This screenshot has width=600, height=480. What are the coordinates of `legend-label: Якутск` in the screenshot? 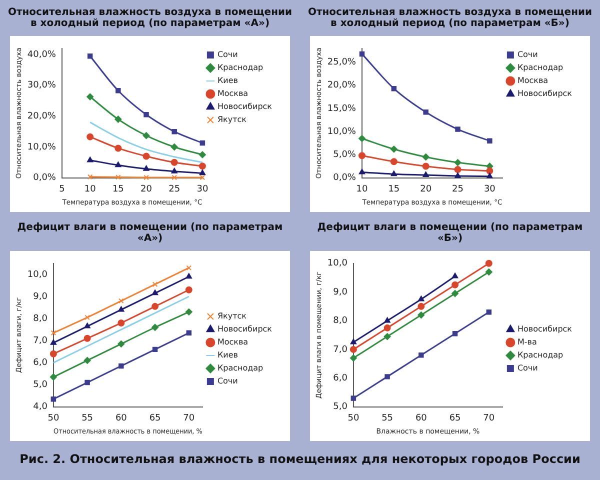 It's located at (232, 316).